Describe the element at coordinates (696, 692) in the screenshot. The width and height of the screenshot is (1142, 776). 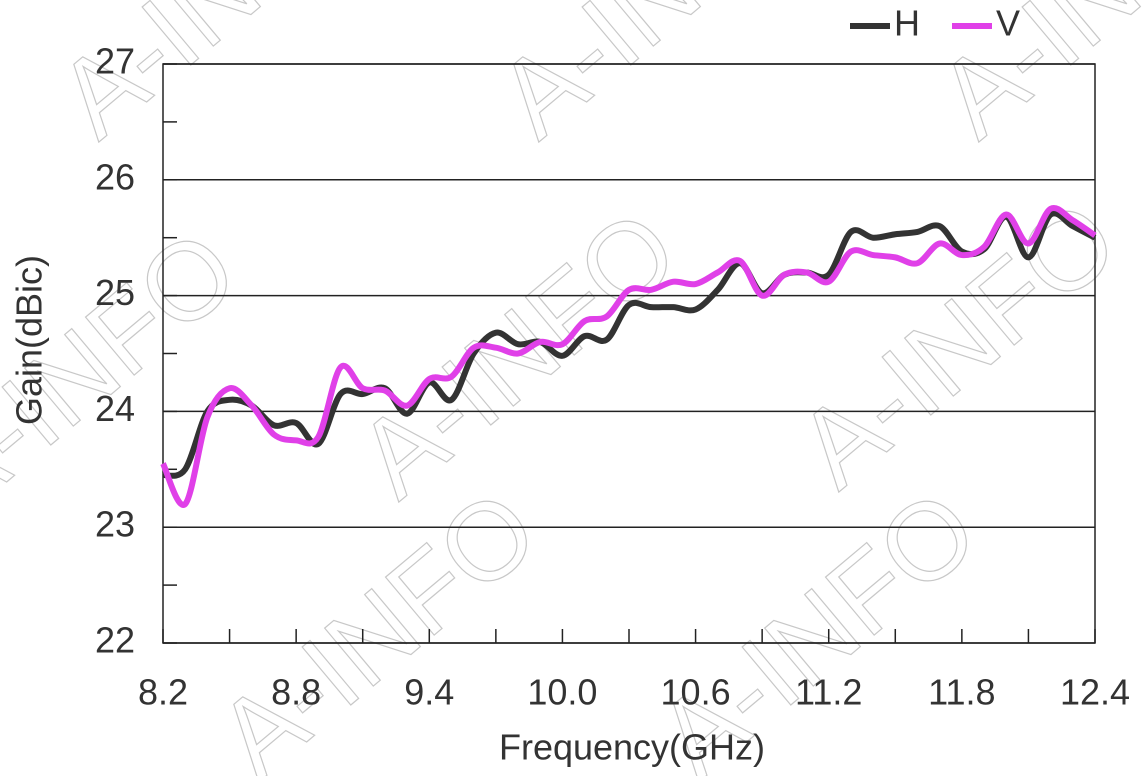
I see `x-tick-label: 10.6` at that location.